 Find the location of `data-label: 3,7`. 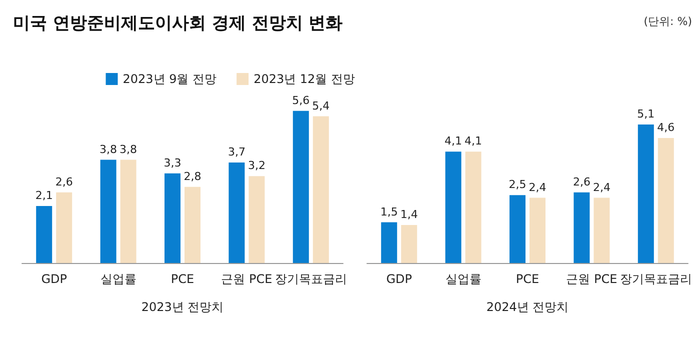

data-label: 3,7 is located at coordinates (237, 151).